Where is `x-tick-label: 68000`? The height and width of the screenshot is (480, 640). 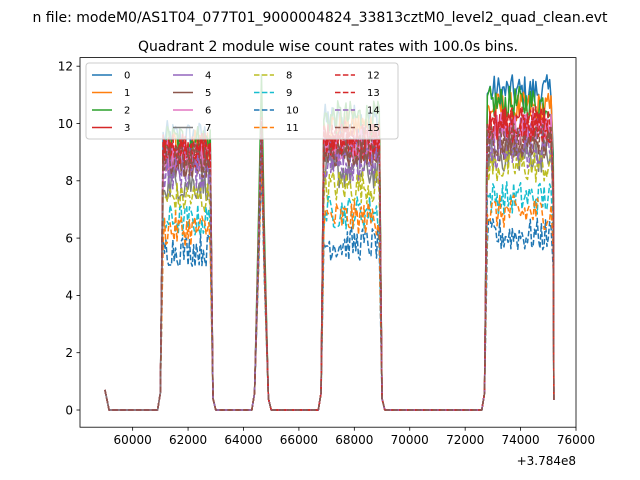 x-tick-label: 68000 is located at coordinates (354, 440).